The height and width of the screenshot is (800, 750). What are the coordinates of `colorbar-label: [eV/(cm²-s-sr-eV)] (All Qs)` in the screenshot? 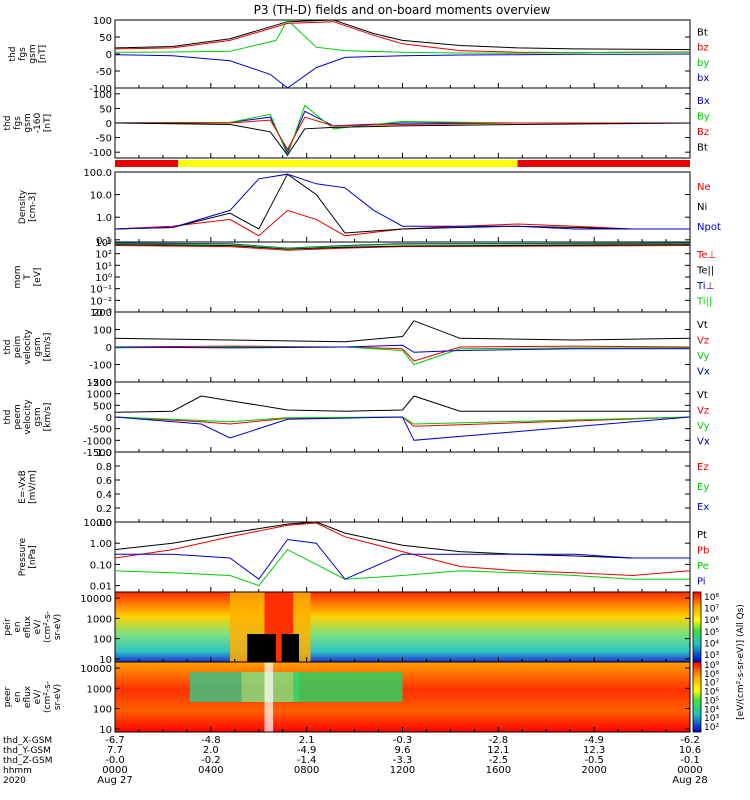 It's located at (741, 662).